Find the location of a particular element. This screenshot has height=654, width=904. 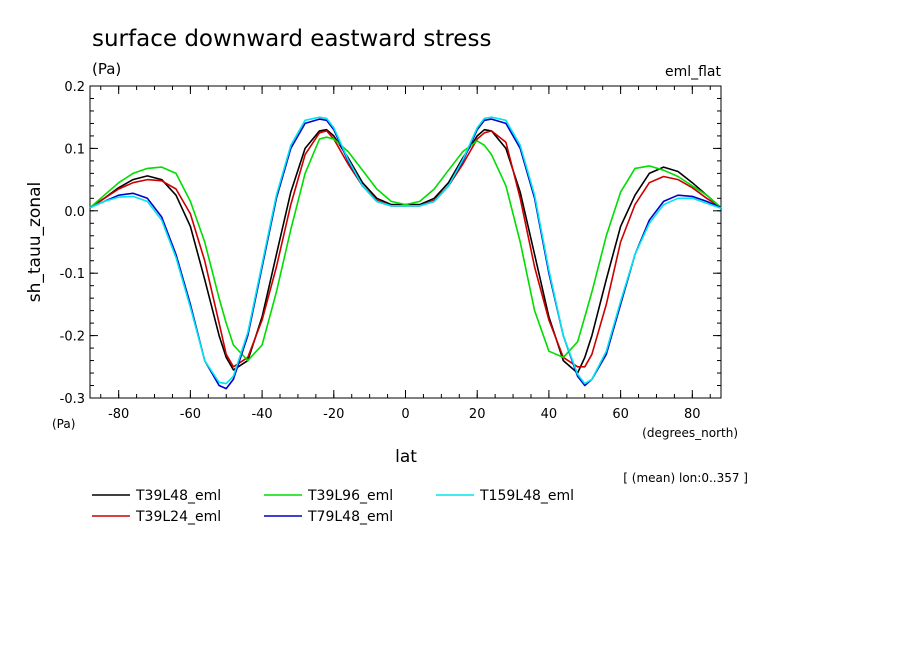

x-tick-label: -20 is located at coordinates (333, 414).